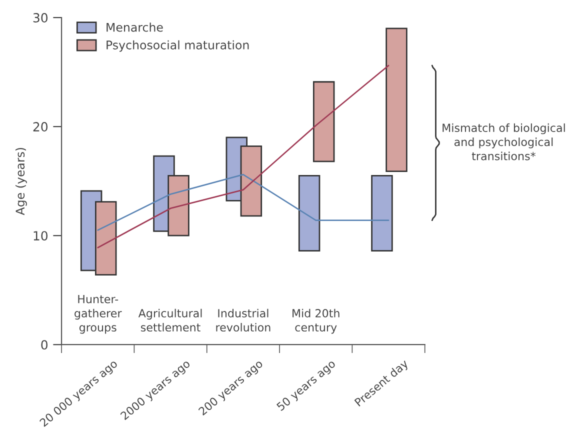 The width and height of the screenshot is (586, 439). What do you see at coordinates (21, 182) in the screenshot?
I see `y-axis-title: Age (years)` at bounding box center [21, 182].